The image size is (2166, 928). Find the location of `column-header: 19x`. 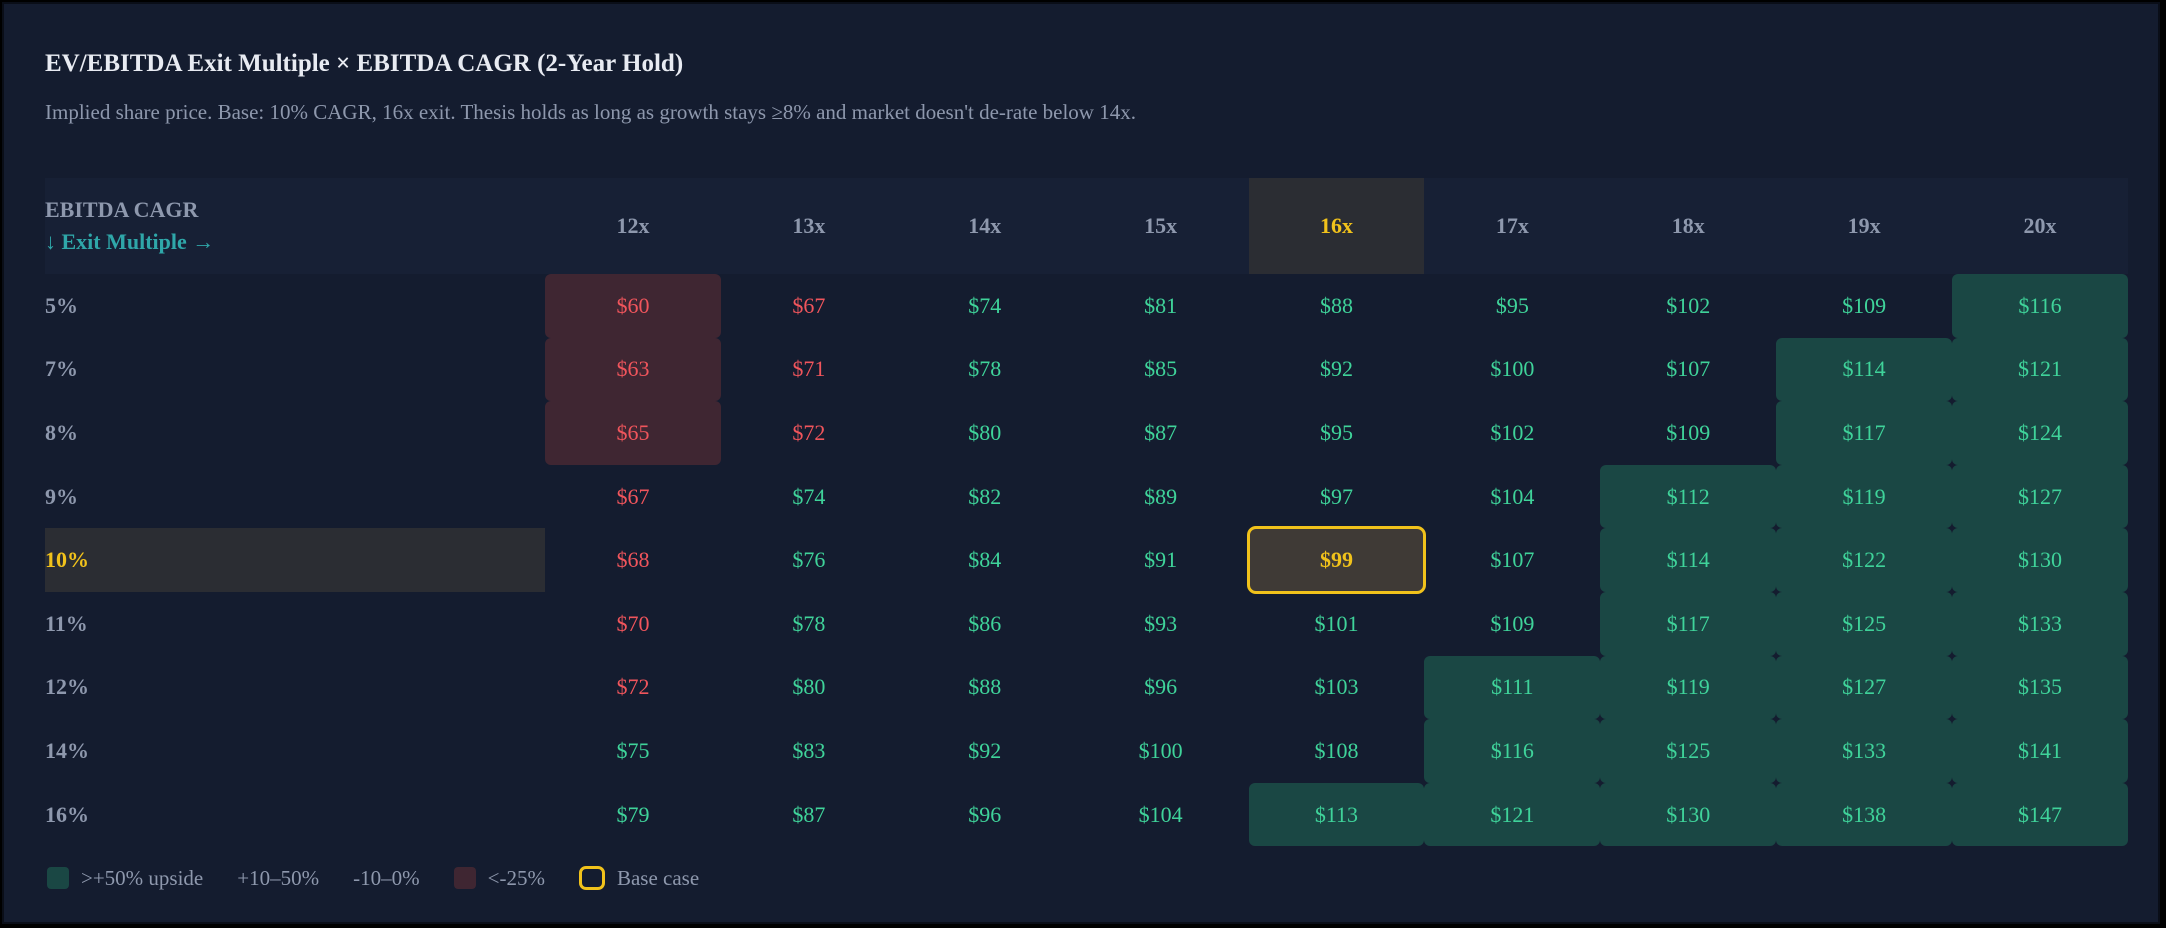

column-header: 19x is located at coordinates (1864, 226).